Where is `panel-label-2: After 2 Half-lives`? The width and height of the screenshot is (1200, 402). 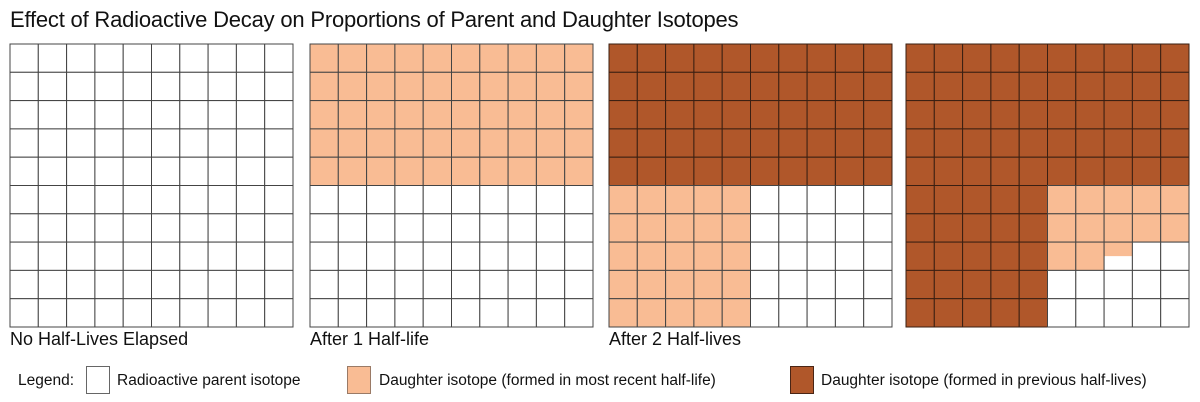 panel-label-2: After 2 Half-lives is located at coordinates (675, 339).